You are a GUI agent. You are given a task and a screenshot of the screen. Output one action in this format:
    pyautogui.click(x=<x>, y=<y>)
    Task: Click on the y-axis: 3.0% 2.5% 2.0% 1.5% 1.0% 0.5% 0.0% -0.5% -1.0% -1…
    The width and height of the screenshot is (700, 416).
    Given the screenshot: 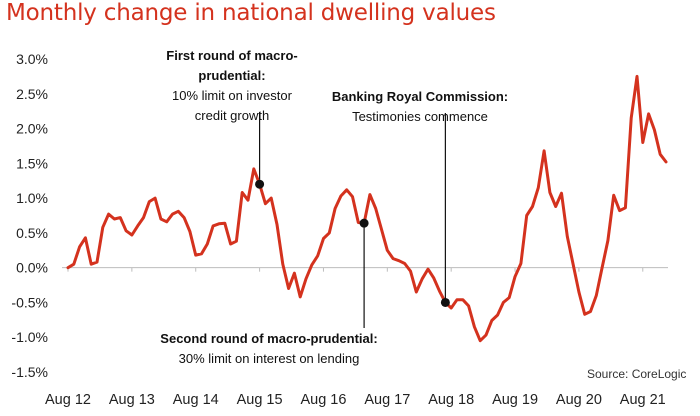 What is the action you would take?
    pyautogui.click(x=29, y=215)
    